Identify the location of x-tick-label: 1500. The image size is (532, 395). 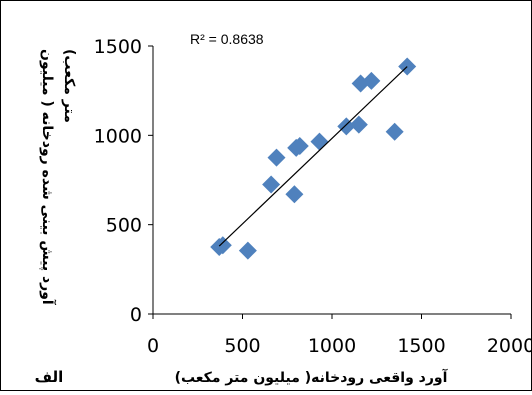
(421, 346).